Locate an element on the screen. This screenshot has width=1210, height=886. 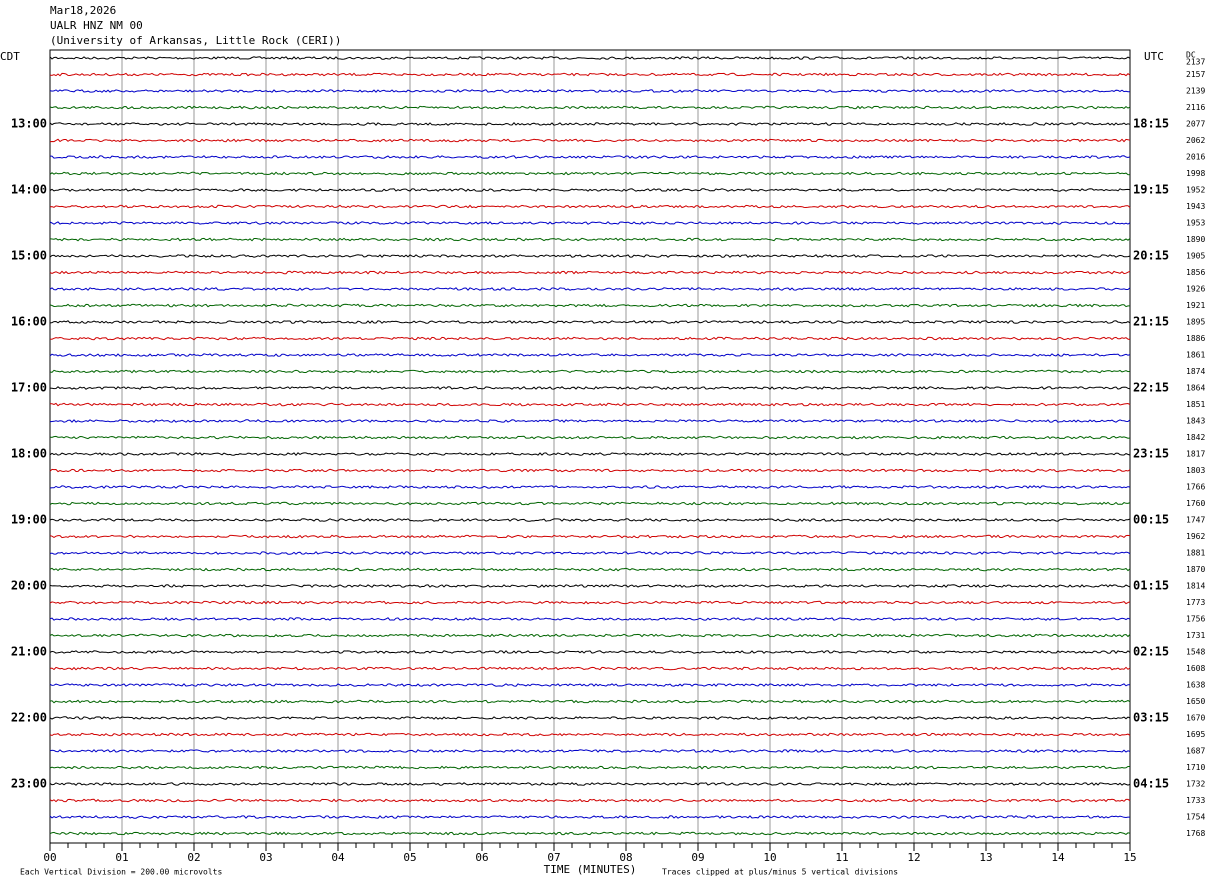
x-tick-label: 09 is located at coordinates (697, 857).